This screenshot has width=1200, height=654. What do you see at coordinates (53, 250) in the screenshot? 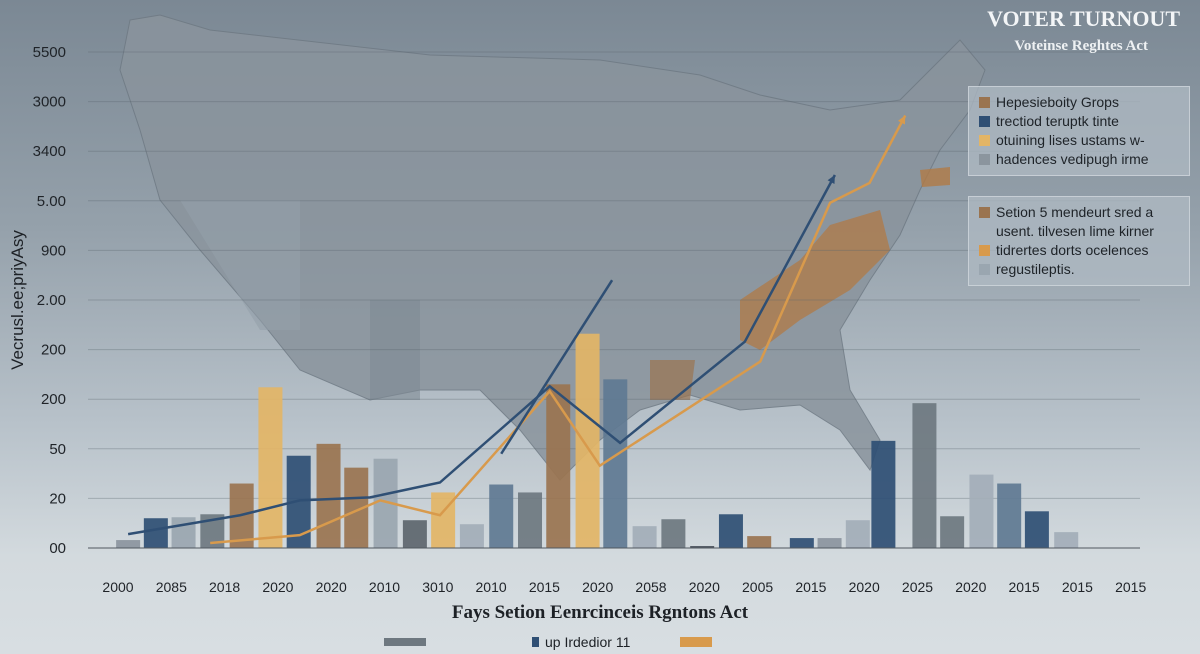
I see `y-tick-label: 900` at bounding box center [53, 250].